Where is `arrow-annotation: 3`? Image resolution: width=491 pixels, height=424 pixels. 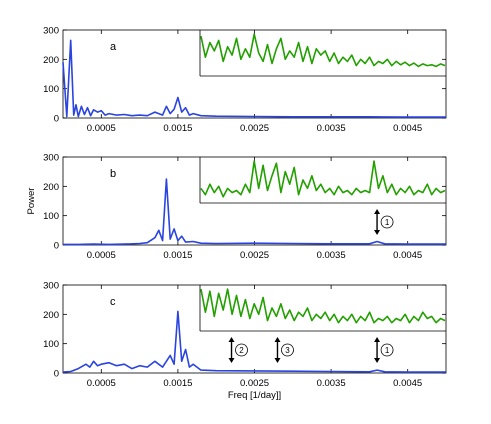
arrow-annotation: 3 is located at coordinates (284, 350).